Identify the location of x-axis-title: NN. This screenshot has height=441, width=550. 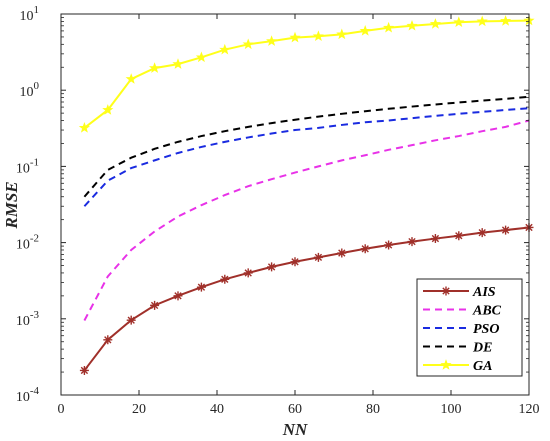
(295, 429).